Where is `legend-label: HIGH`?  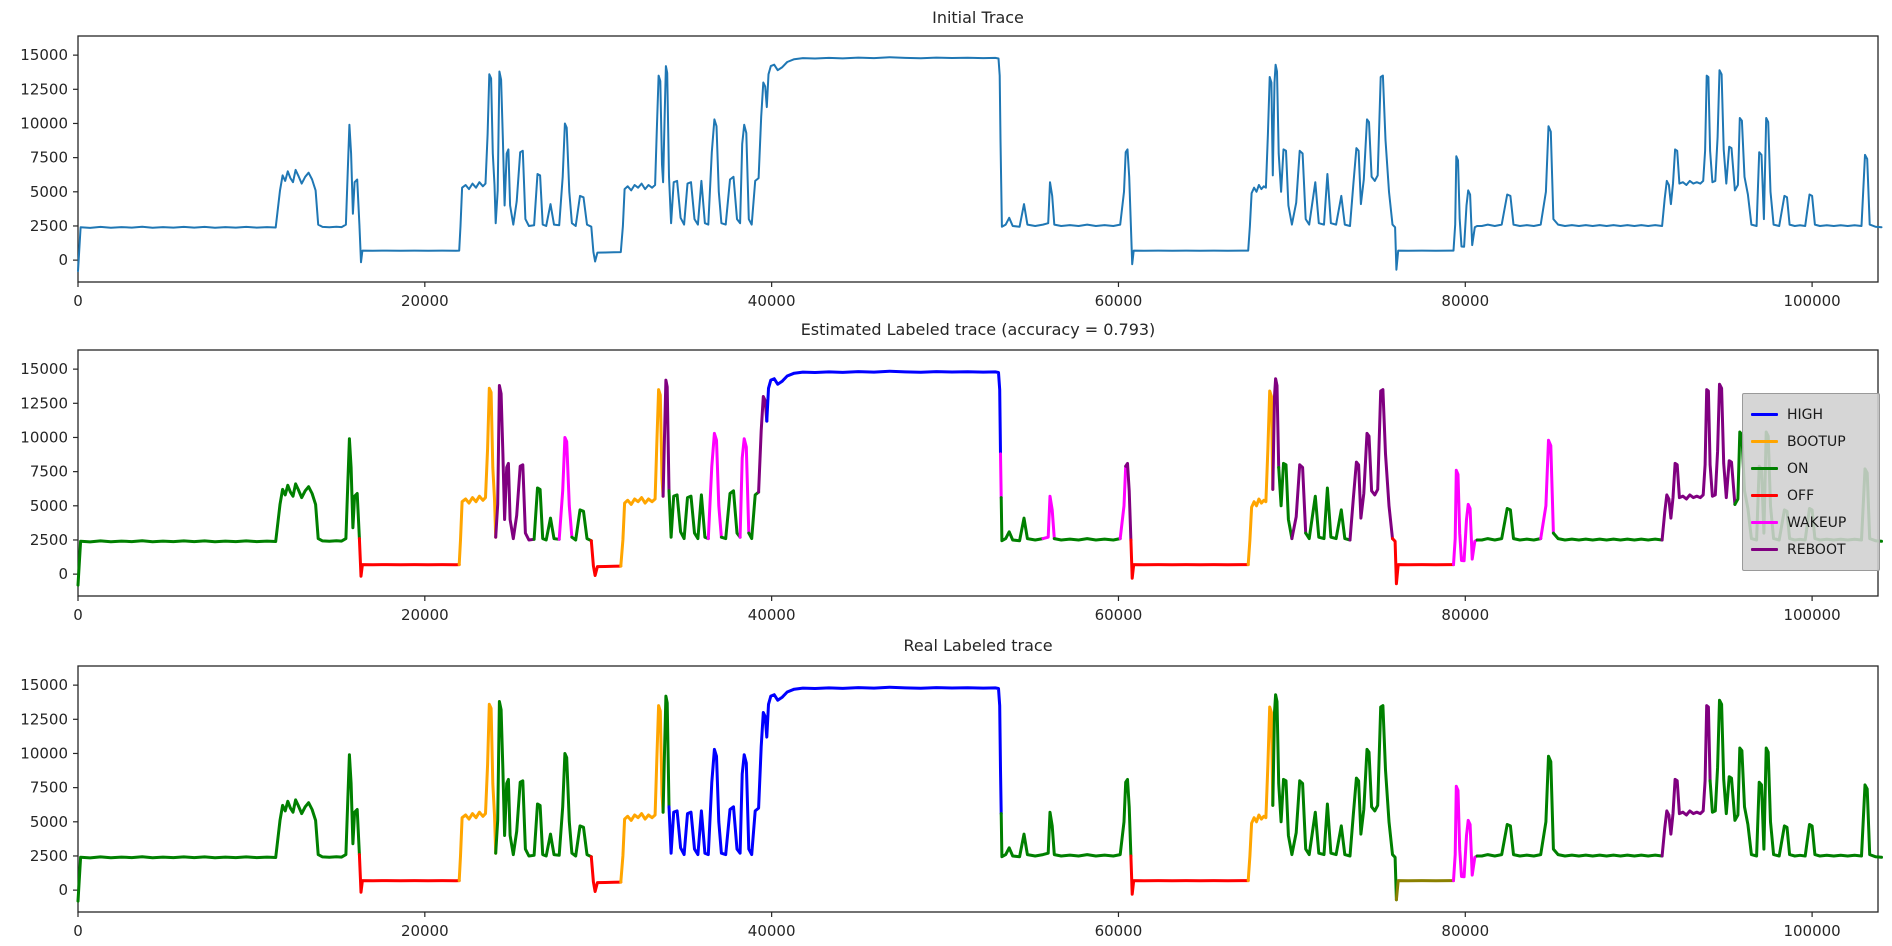
legend-label: HIGH is located at coordinates (1805, 414).